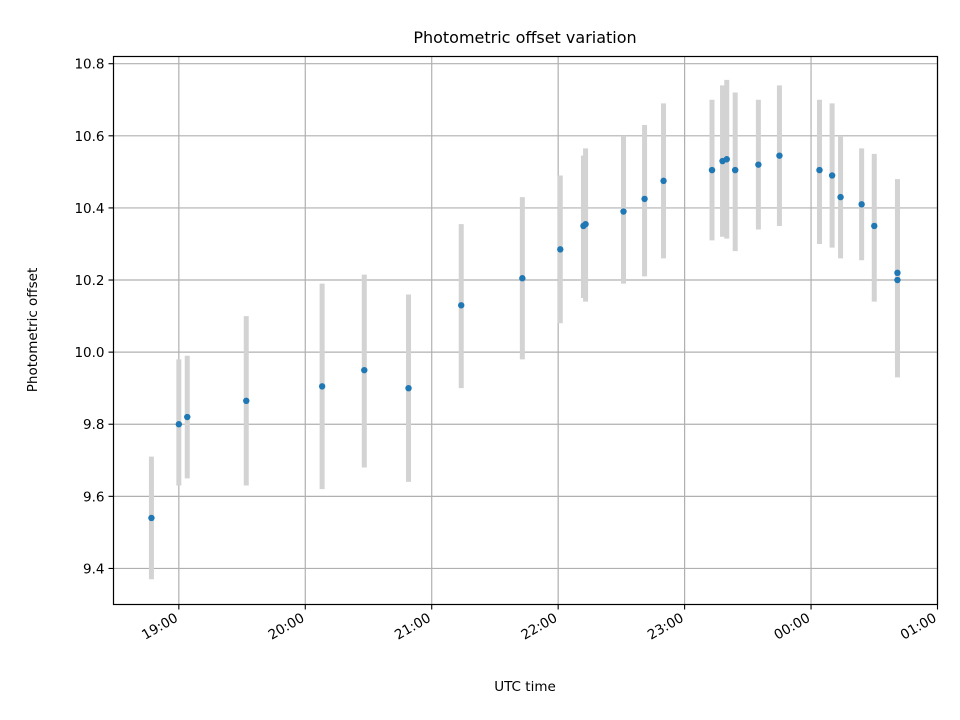 The image size is (960, 720). I want to click on x-tick-label: 22:00, so click(539, 626).